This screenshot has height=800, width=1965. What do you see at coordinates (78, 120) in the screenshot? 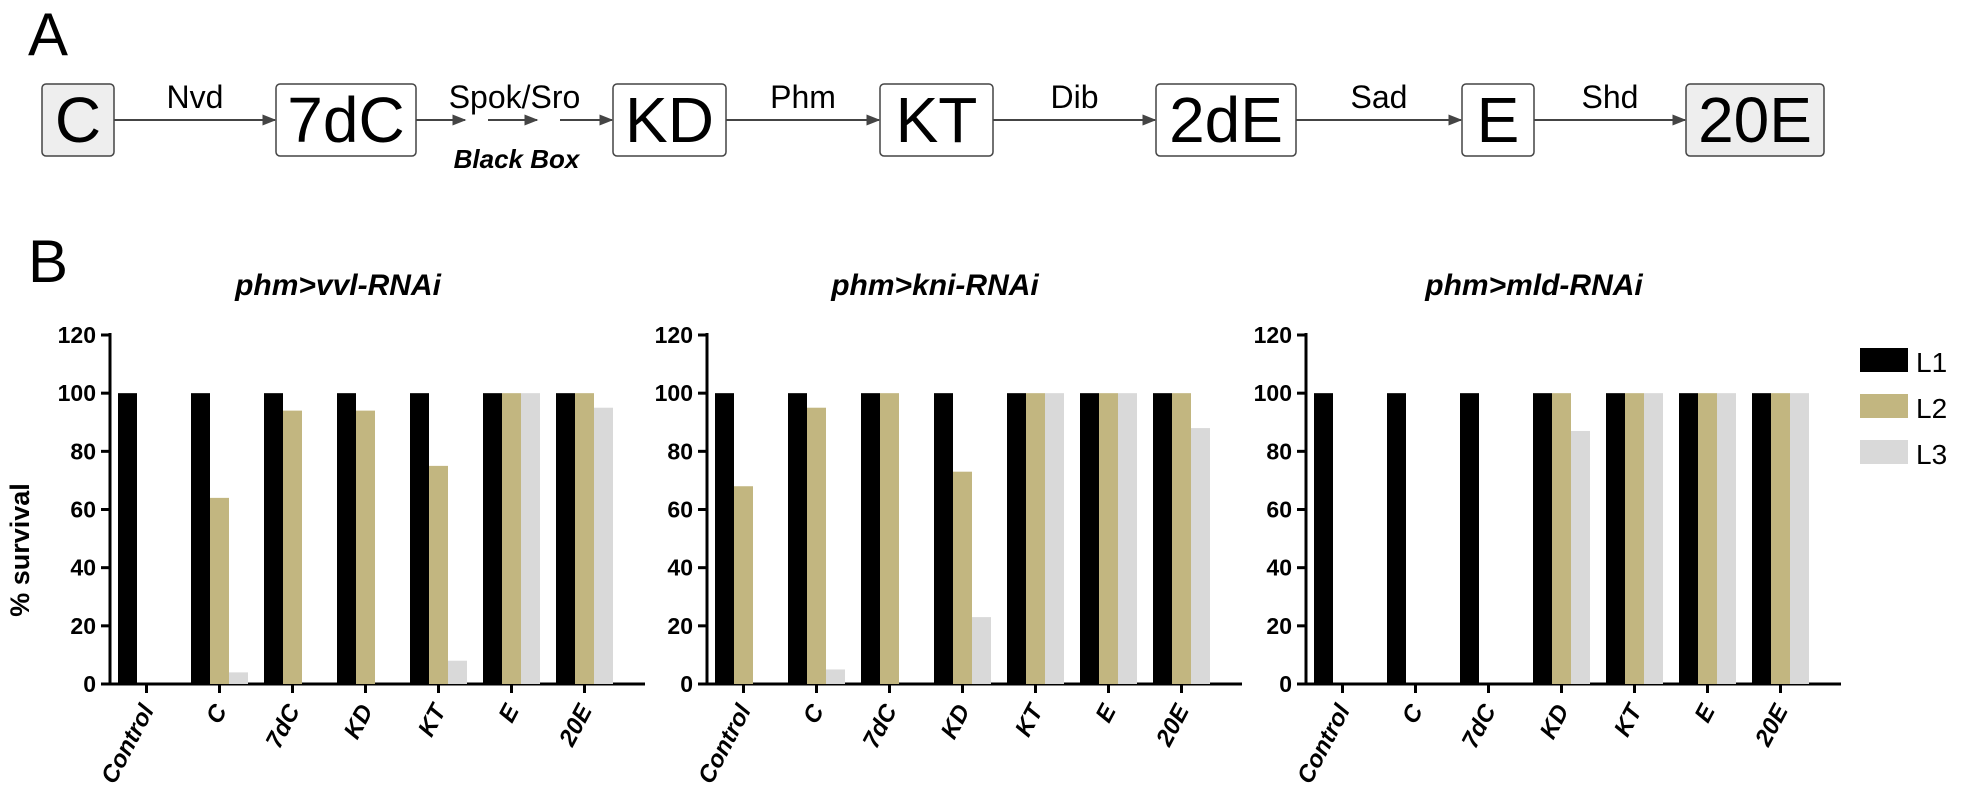
I see `node-label: C` at bounding box center [78, 120].